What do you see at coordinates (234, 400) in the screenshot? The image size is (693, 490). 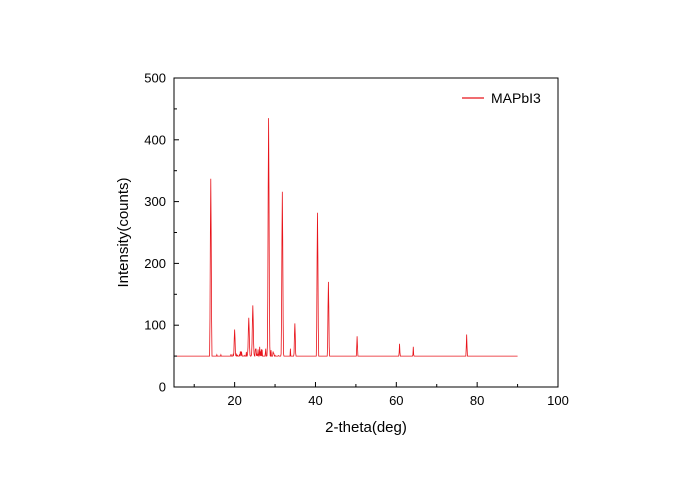 I see `x-tick-label: 20` at bounding box center [234, 400].